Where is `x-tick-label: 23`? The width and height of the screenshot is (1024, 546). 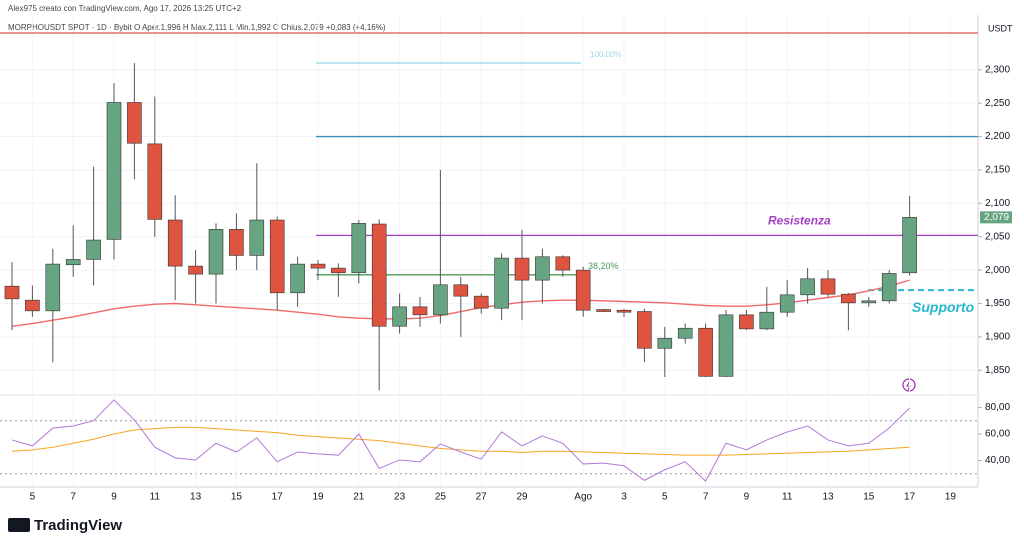 x-tick-label: 23 is located at coordinates (400, 497).